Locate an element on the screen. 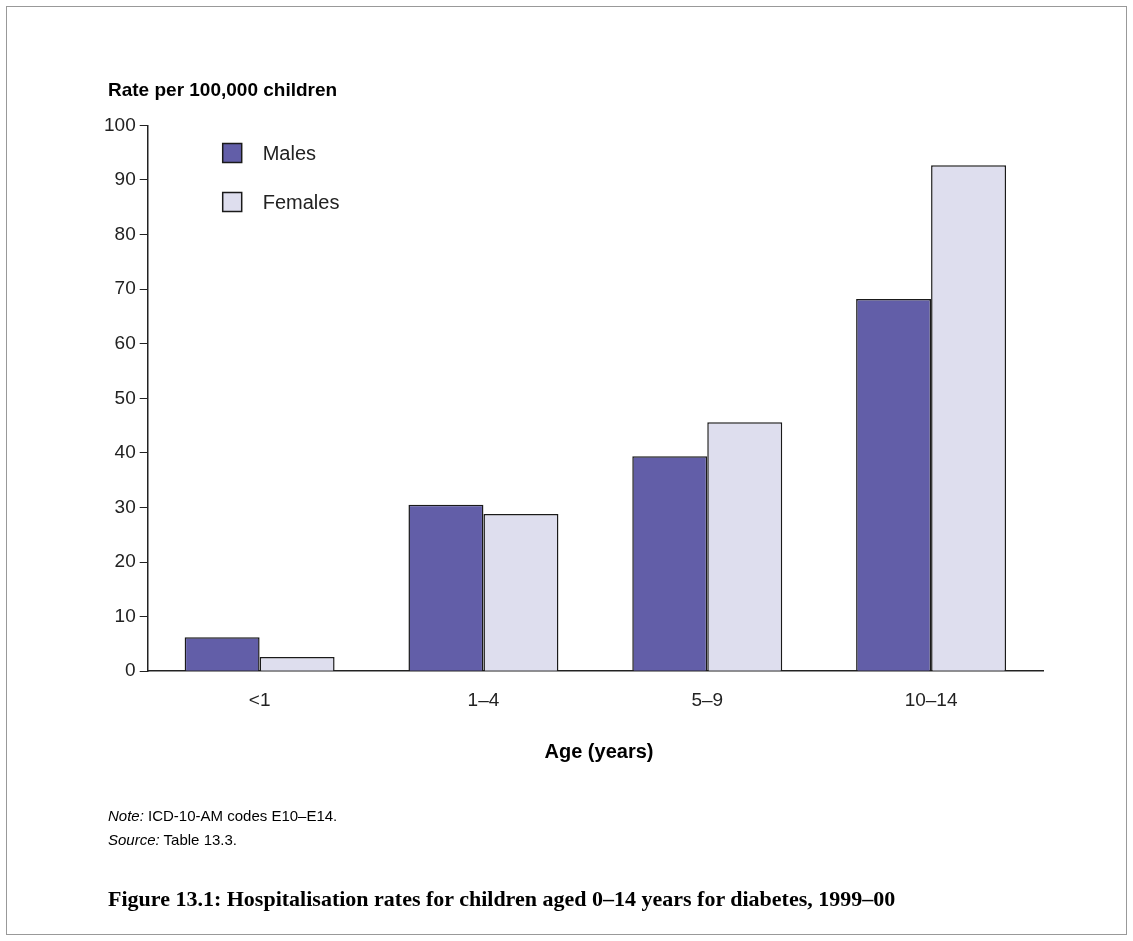 The height and width of the screenshot is (941, 1133). x-axis-title: Age (years) is located at coordinates (599, 751).